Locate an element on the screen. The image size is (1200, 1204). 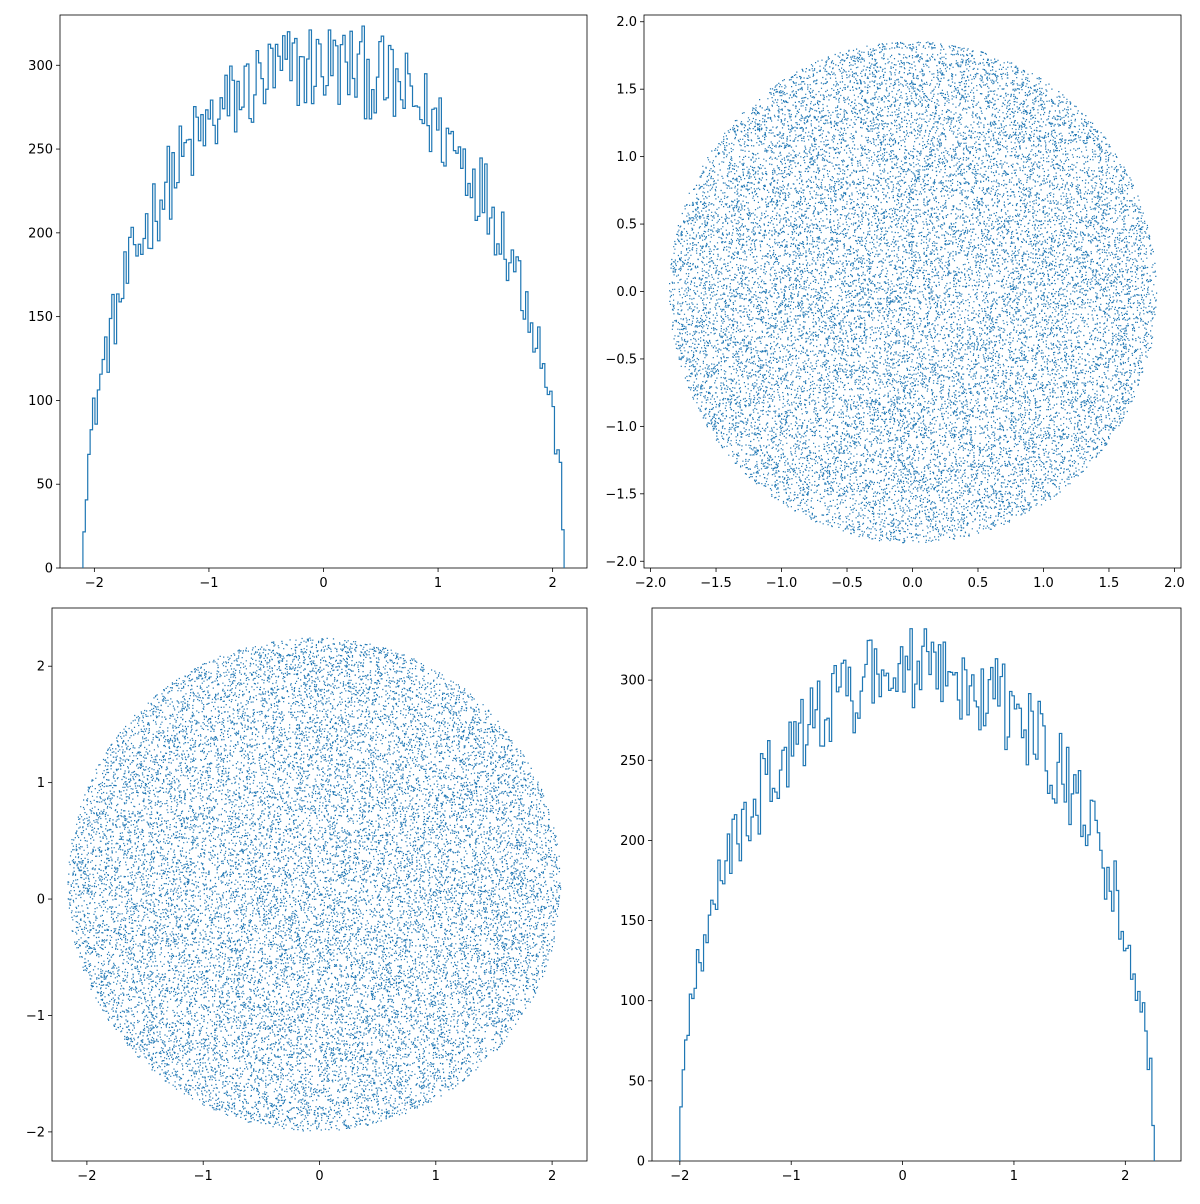
p1-y-tick-label-5: 0.5 is located at coordinates (626, 225).